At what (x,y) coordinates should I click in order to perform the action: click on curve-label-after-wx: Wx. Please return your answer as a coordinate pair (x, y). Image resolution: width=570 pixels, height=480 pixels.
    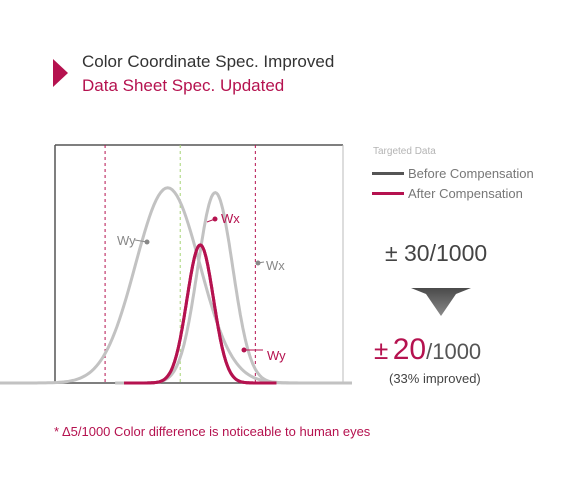
    Looking at the image, I should click on (230, 218).